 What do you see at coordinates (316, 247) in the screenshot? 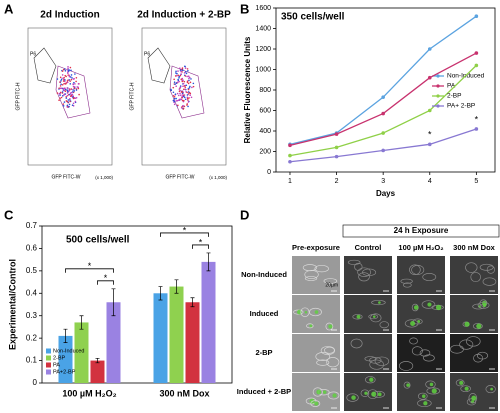
I see `column-header: Pre-exposure` at bounding box center [316, 247].